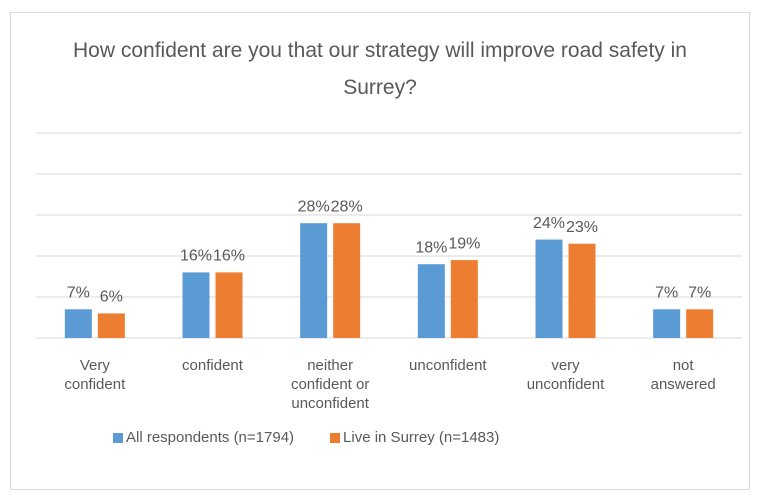 The height and width of the screenshot is (498, 760). I want to click on legend-label: Live in Surrey (n=1483), so click(421, 437).